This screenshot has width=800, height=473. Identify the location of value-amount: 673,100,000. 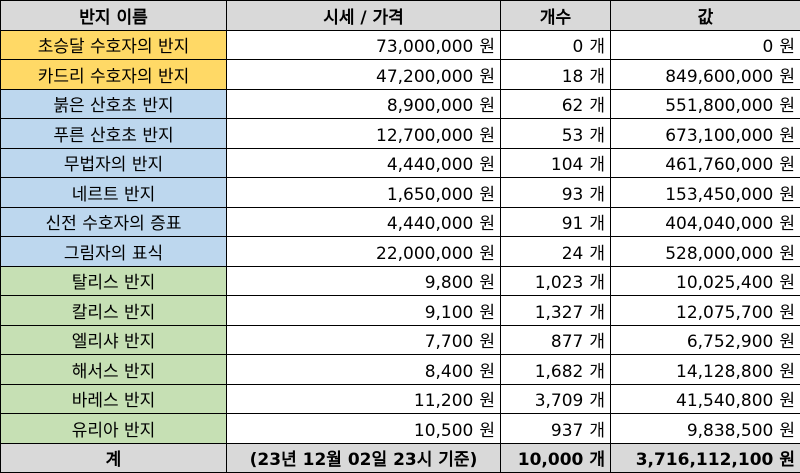
(719, 135).